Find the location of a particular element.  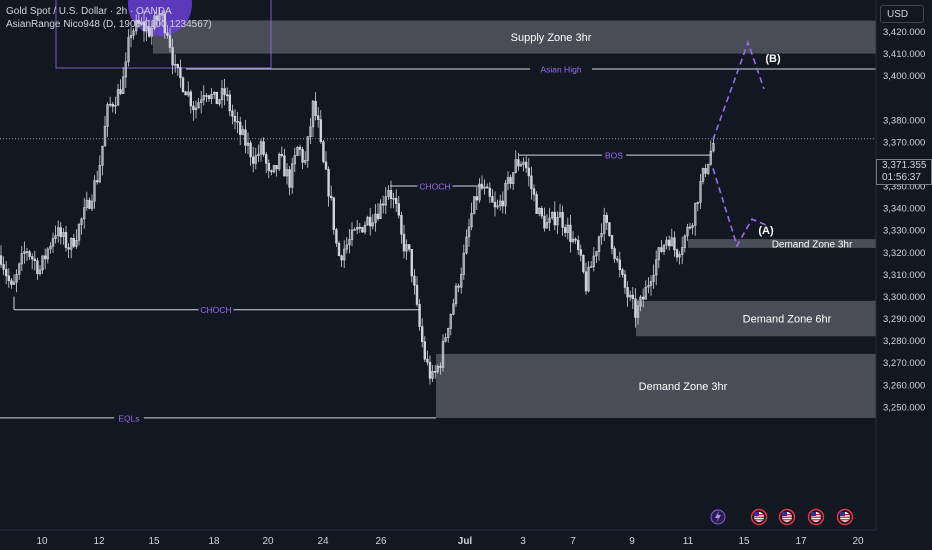

time-tick-label: 20 is located at coordinates (858, 541).